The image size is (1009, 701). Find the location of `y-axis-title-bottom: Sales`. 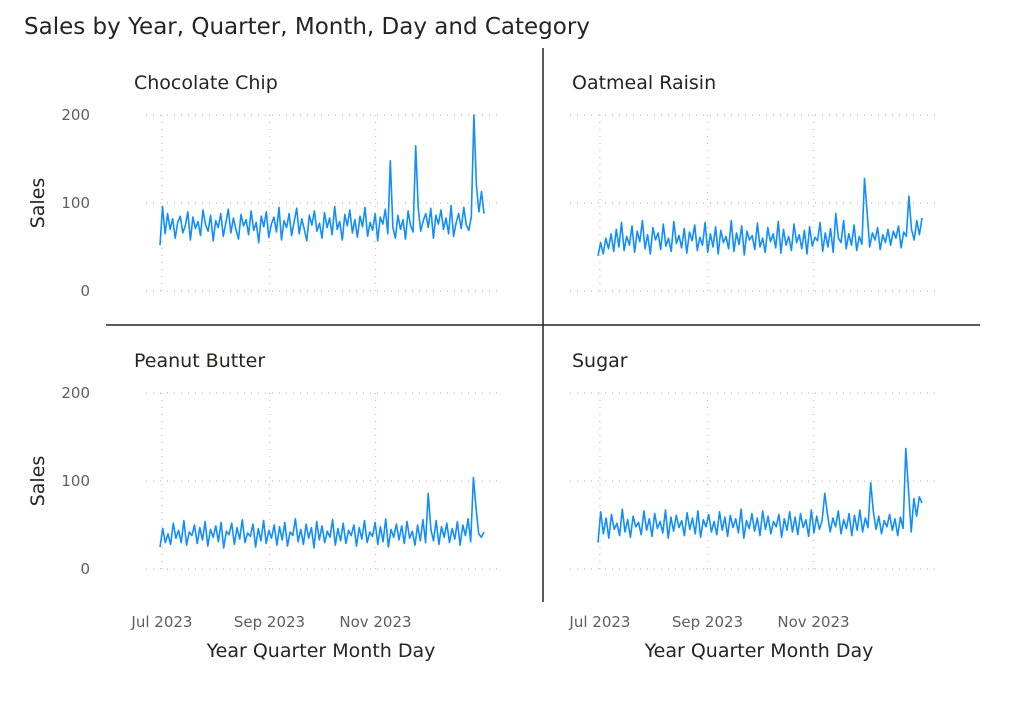

y-axis-title-bottom: Sales is located at coordinates (38, 481).